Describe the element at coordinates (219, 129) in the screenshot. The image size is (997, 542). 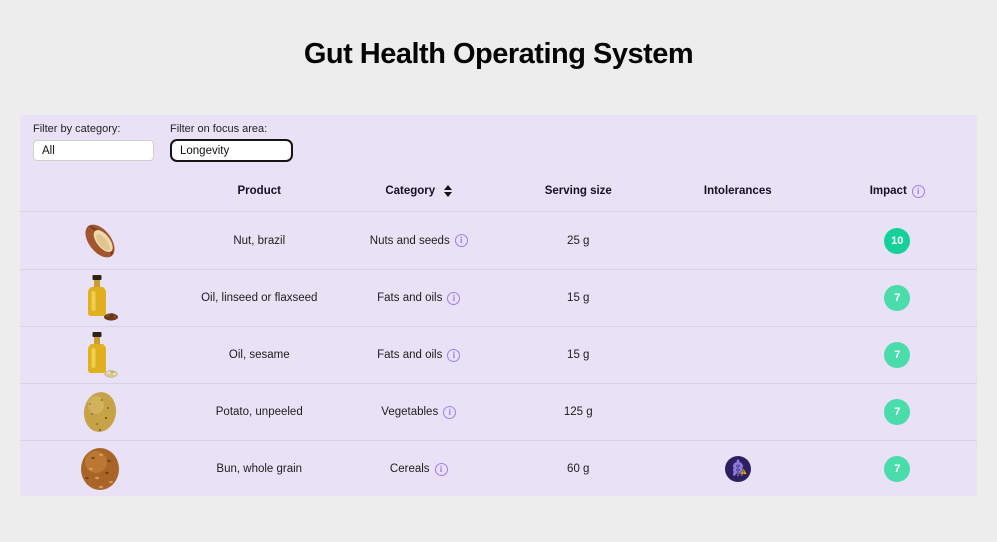
I see `focus-area-filter-label: Filter on focus area:` at that location.